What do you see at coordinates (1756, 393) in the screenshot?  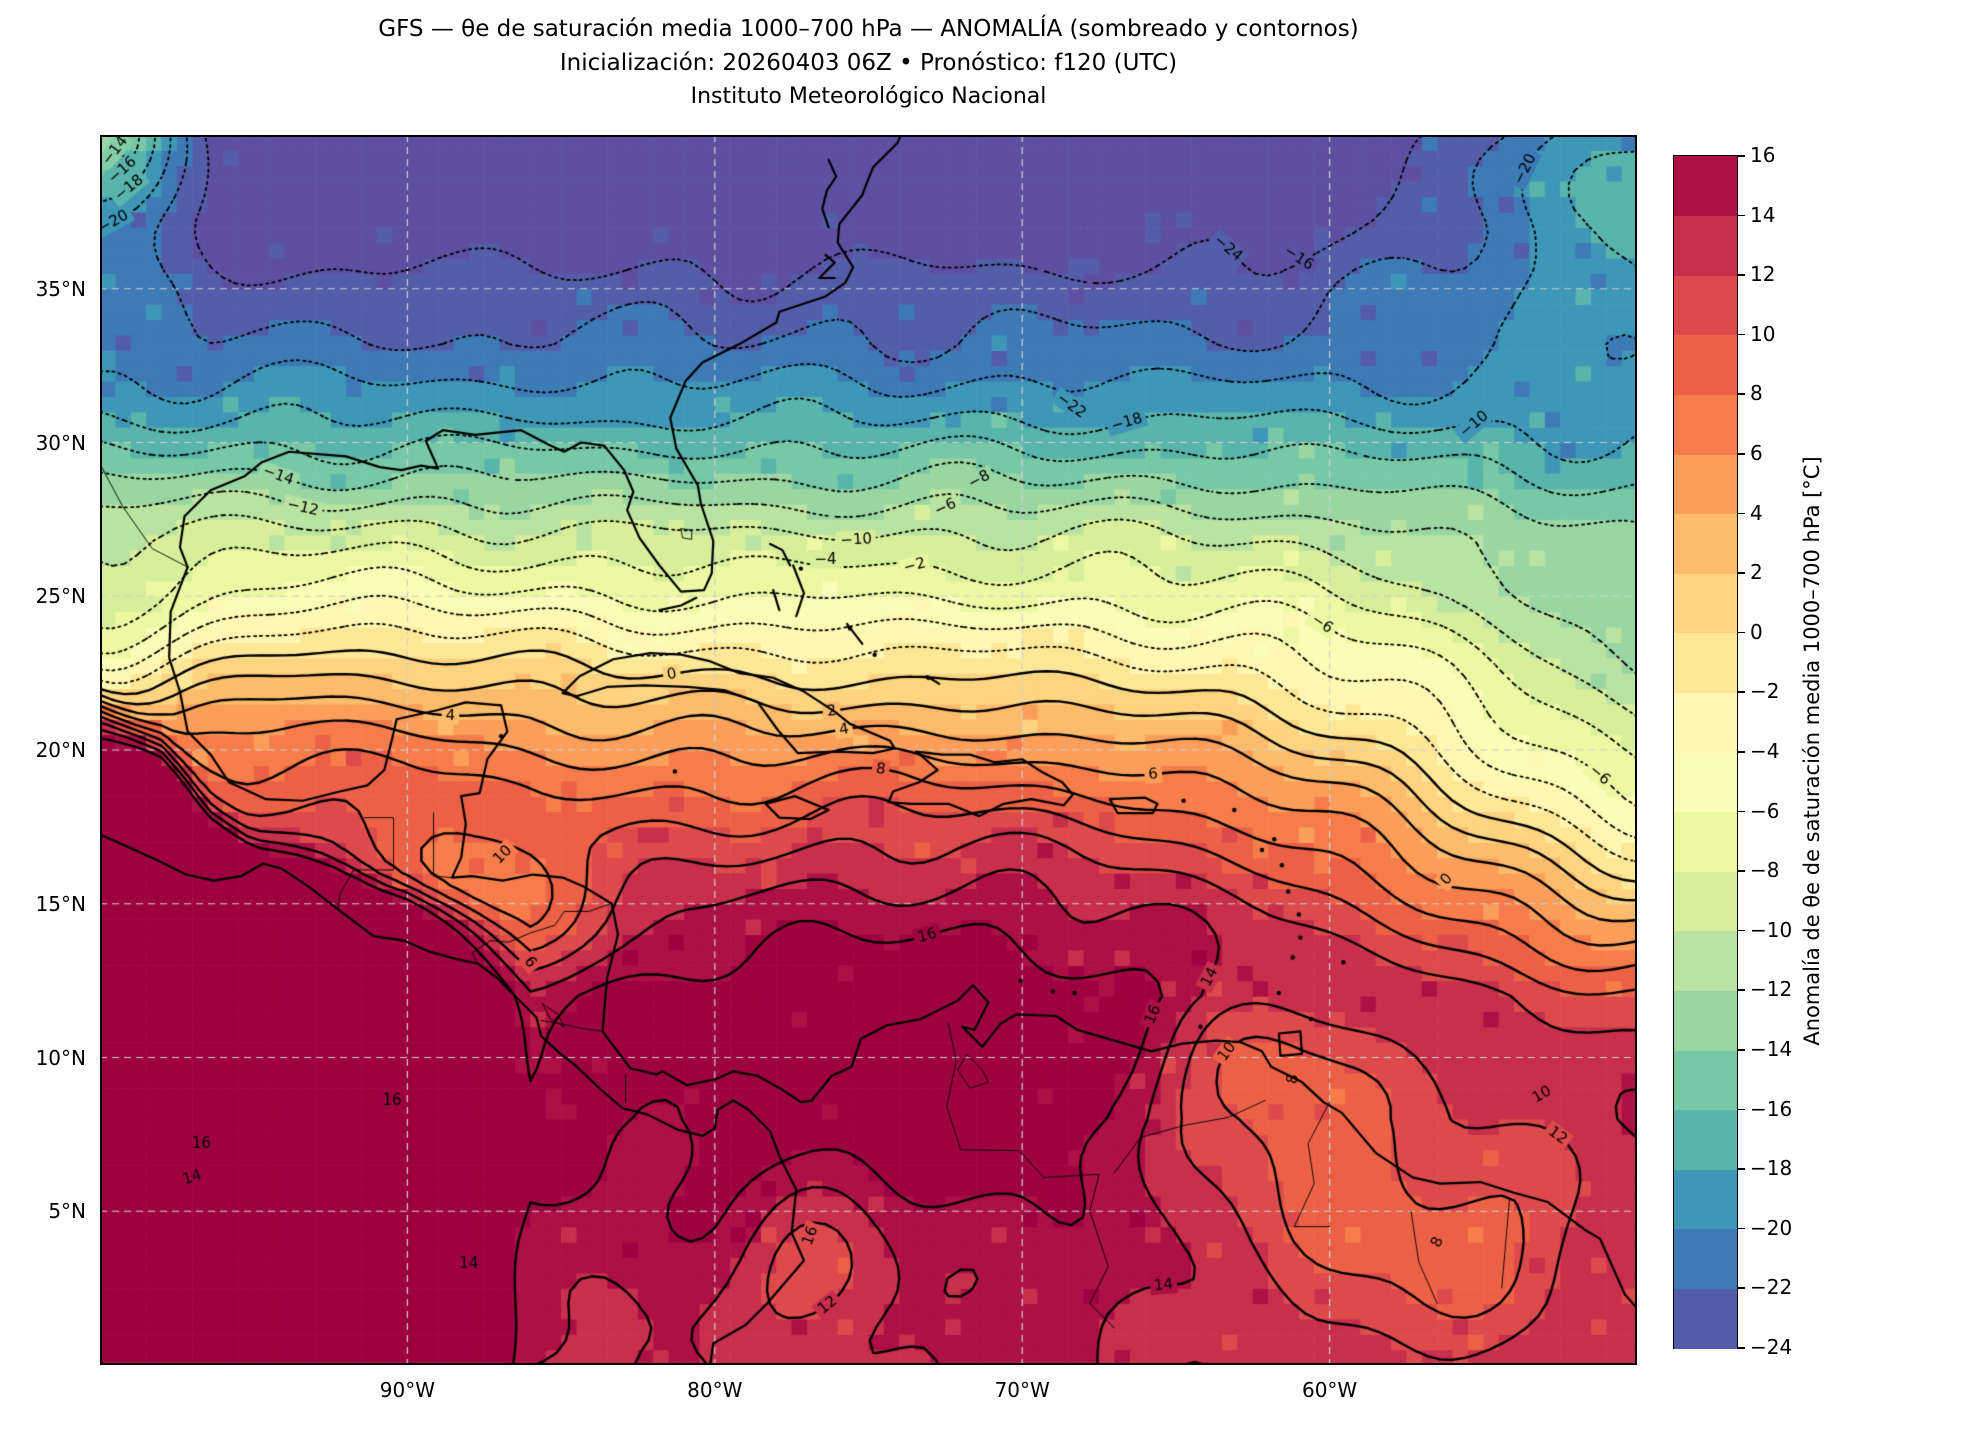 I see `colorbar-tick-label: 8` at bounding box center [1756, 393].